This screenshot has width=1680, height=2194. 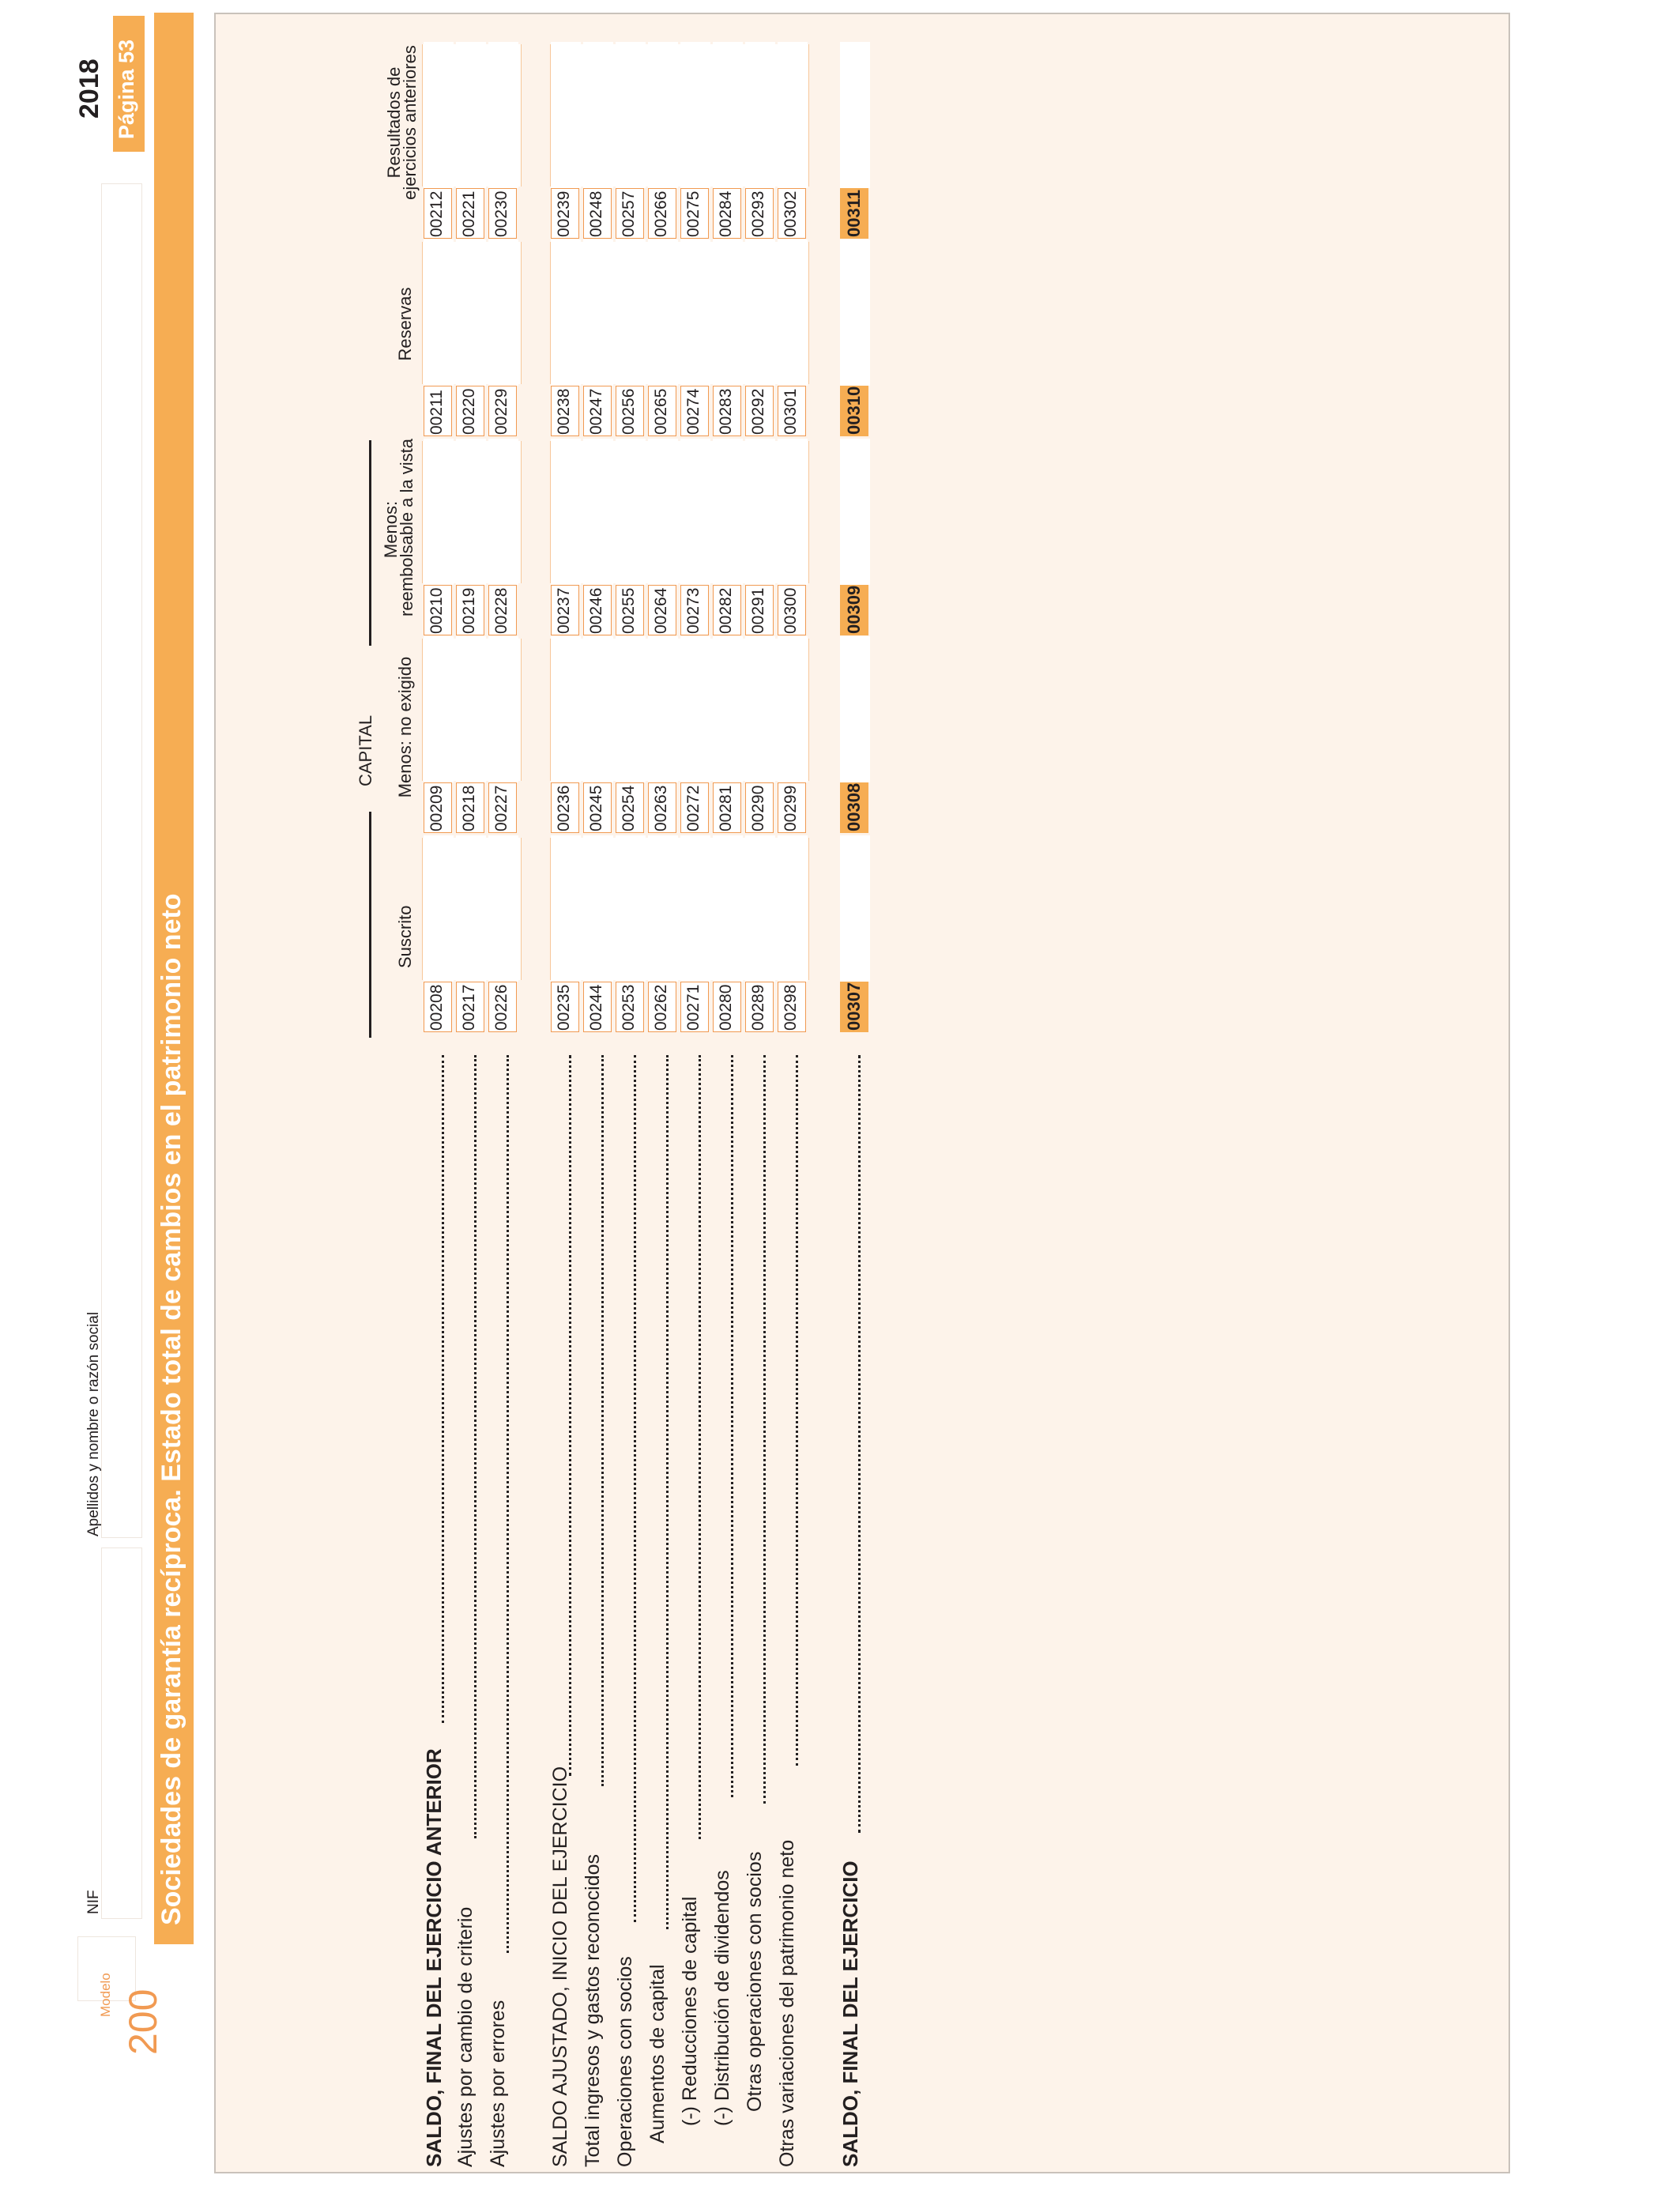 What do you see at coordinates (690, 2011) in the screenshot?
I see `row-label: (-) Reducciones de capital` at bounding box center [690, 2011].